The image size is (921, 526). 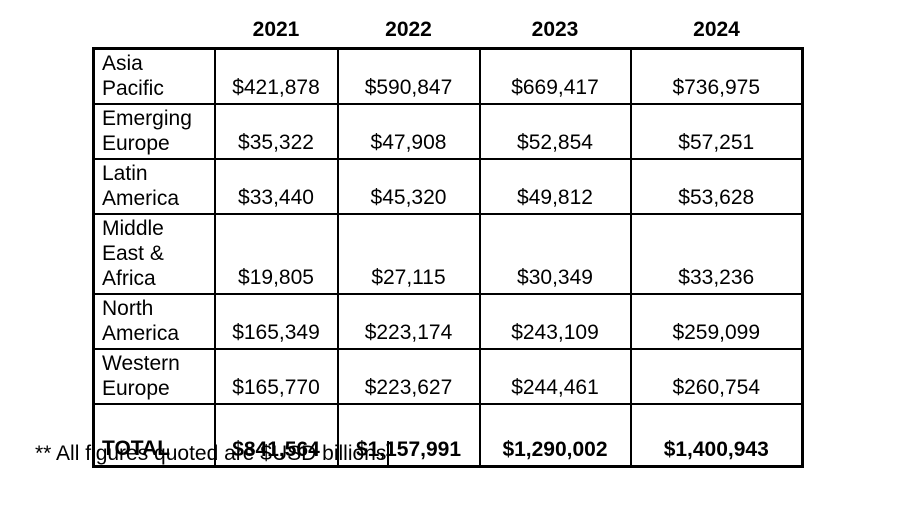 I want to click on total-value-cell: $1,157,991, so click(x=408, y=435).